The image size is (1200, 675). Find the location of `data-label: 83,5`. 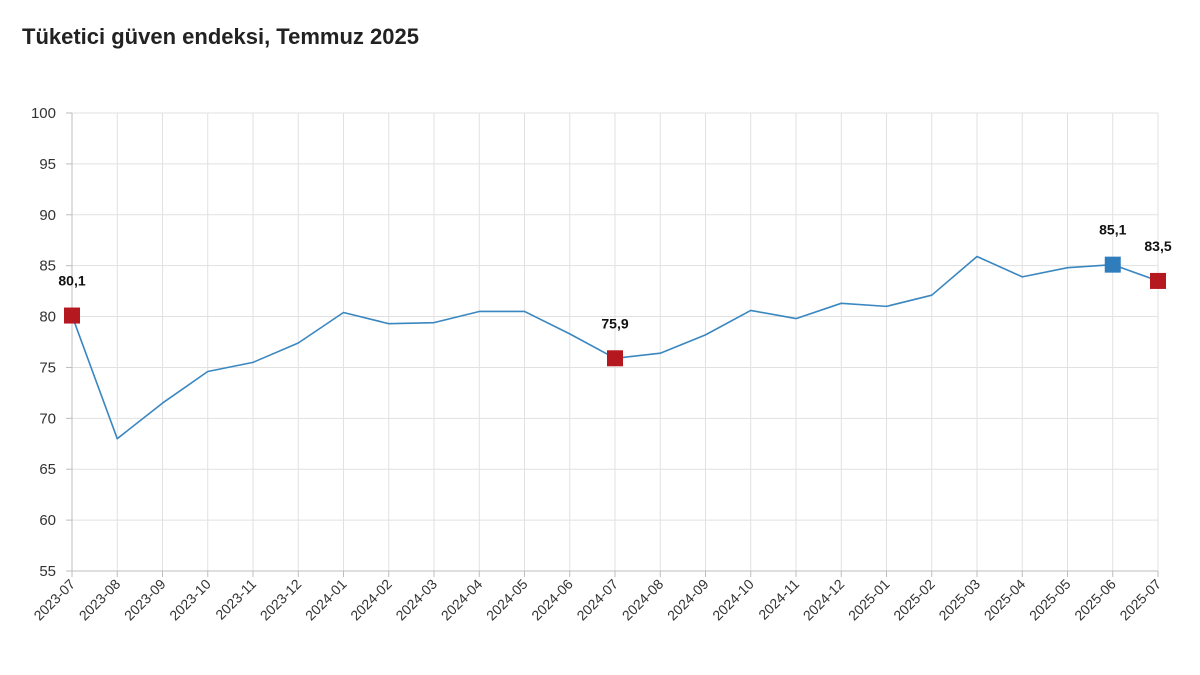

data-label: 83,5 is located at coordinates (1157, 246).